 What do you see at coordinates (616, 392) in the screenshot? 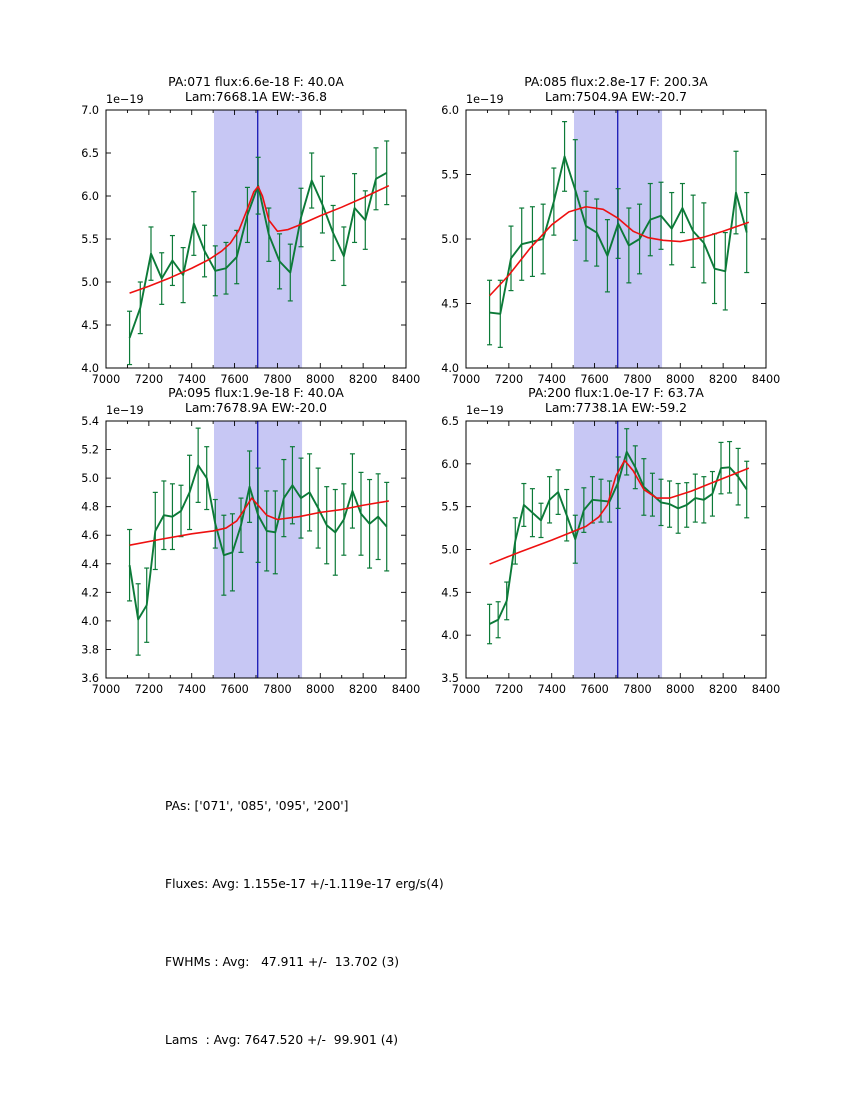
I see `panel-title-line1: PA:200 flux:1.0e-17 F: 63.7A` at bounding box center [616, 392].